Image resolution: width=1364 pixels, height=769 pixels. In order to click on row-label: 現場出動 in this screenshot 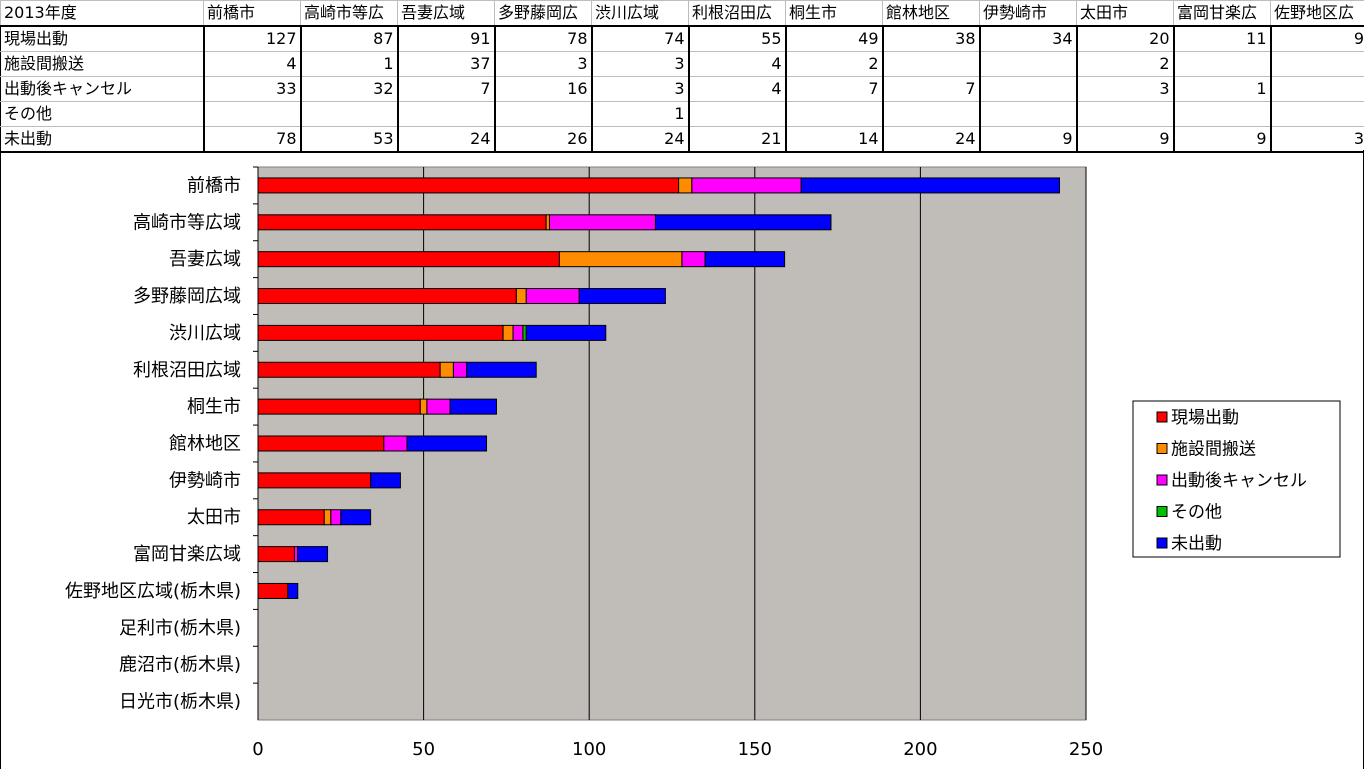, I will do `click(102, 38)`.